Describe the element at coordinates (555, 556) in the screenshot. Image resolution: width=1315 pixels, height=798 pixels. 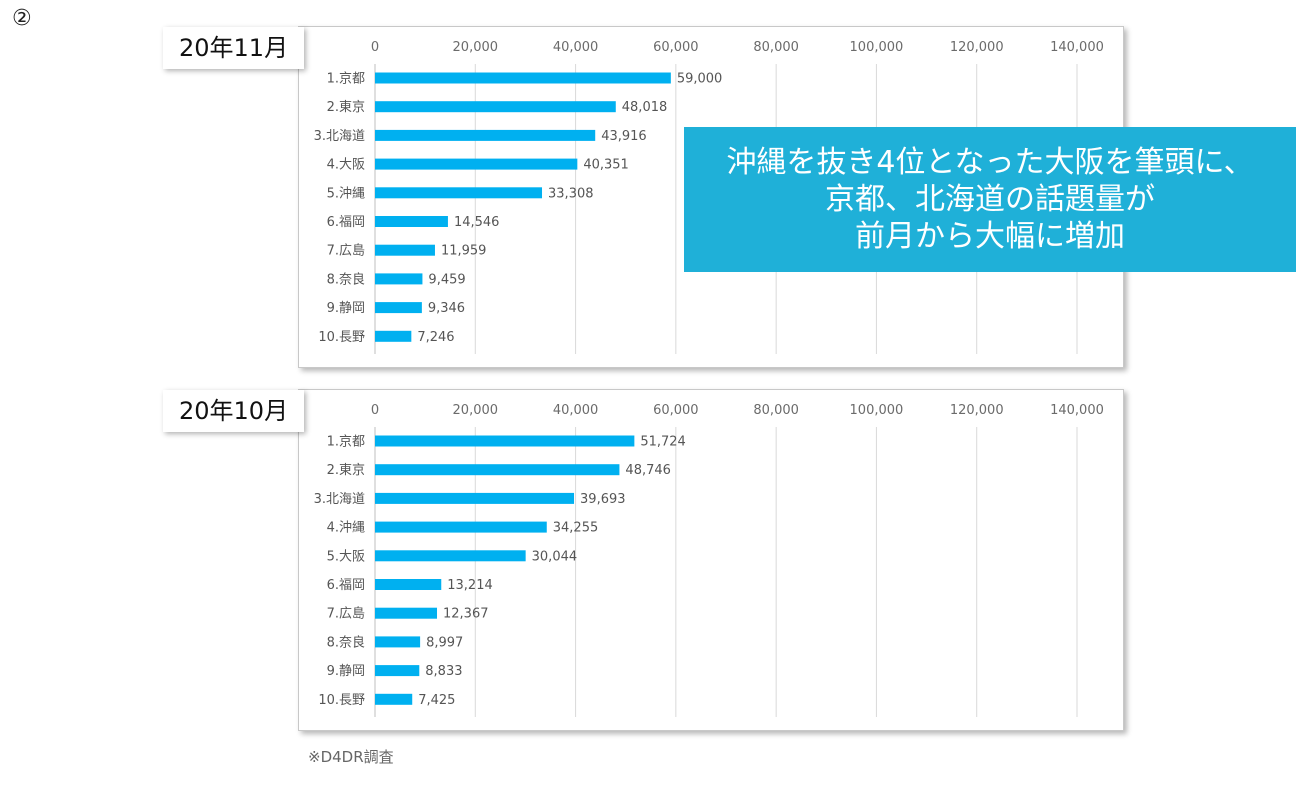
I see `data-label: 30,044` at that location.